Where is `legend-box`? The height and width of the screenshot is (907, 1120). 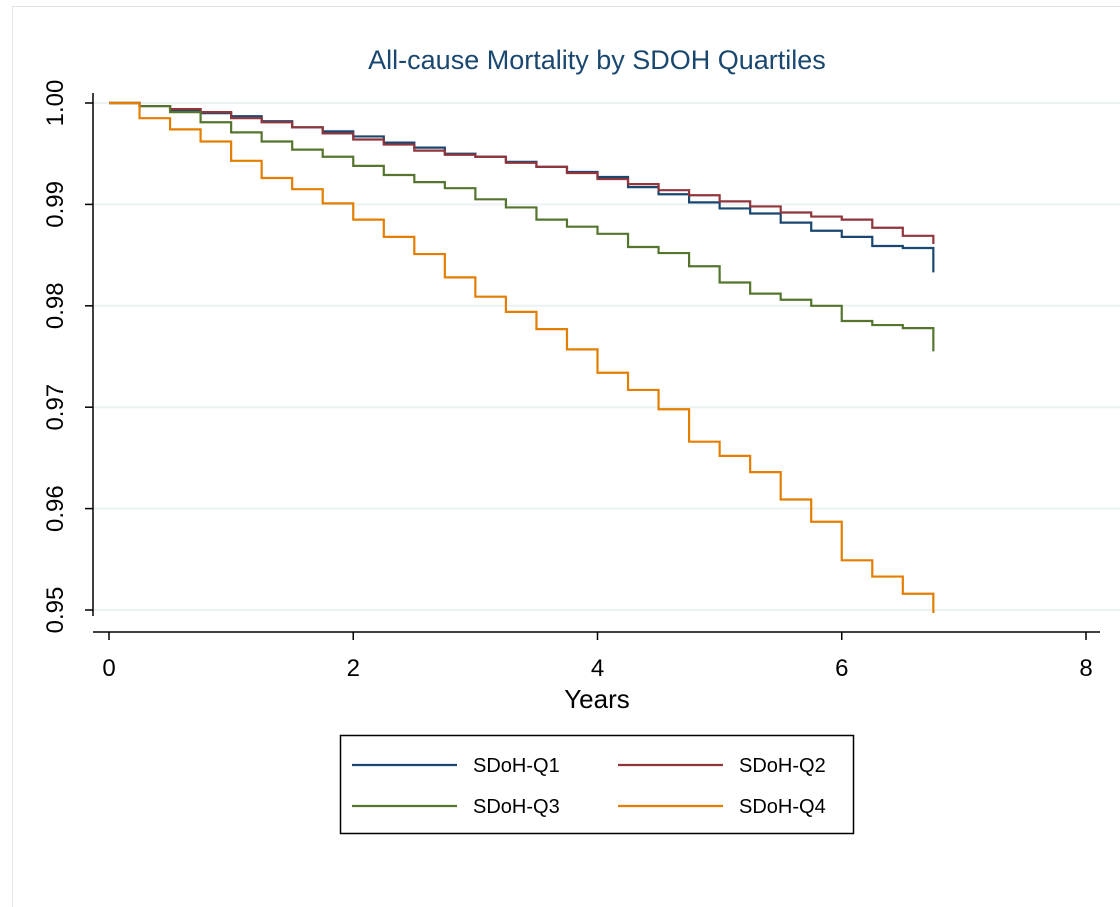 legend-box is located at coordinates (597, 784).